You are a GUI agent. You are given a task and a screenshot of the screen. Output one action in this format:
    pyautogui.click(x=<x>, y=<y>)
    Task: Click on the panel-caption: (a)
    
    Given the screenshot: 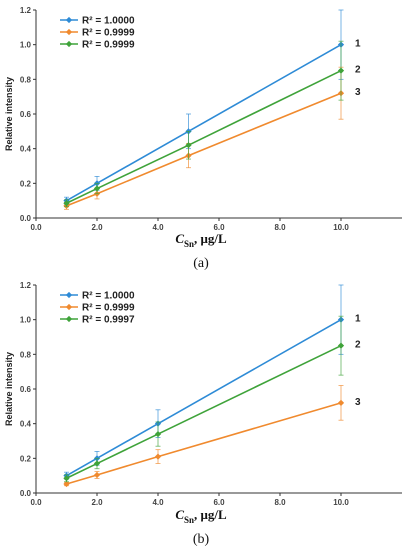 What is the action you would take?
    pyautogui.click(x=201, y=263)
    